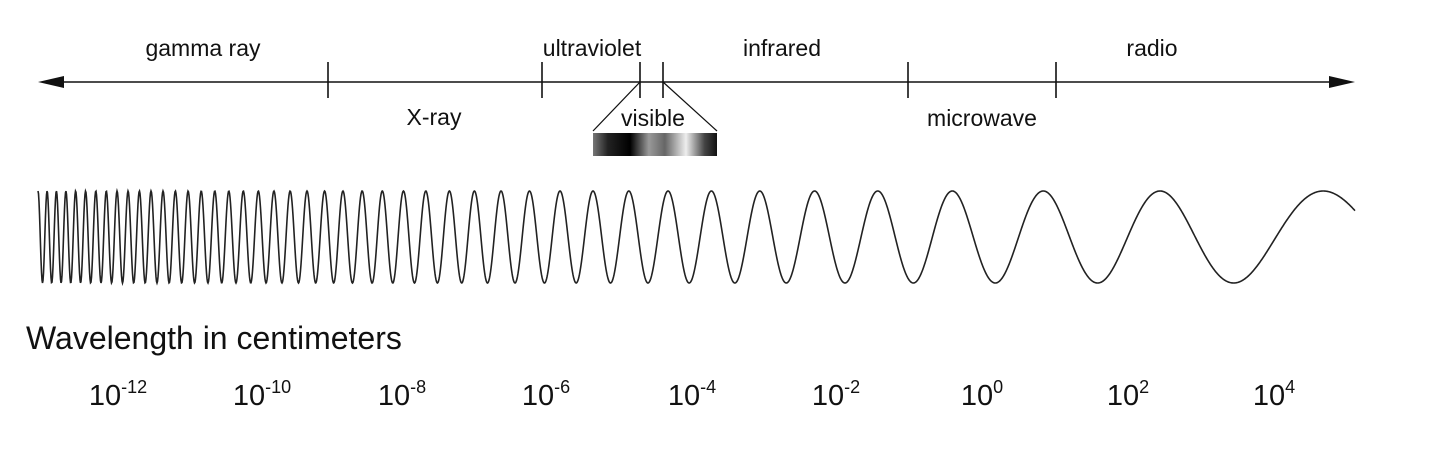  Describe the element at coordinates (998, 387) in the screenshot. I see `exponent: 0` at that location.